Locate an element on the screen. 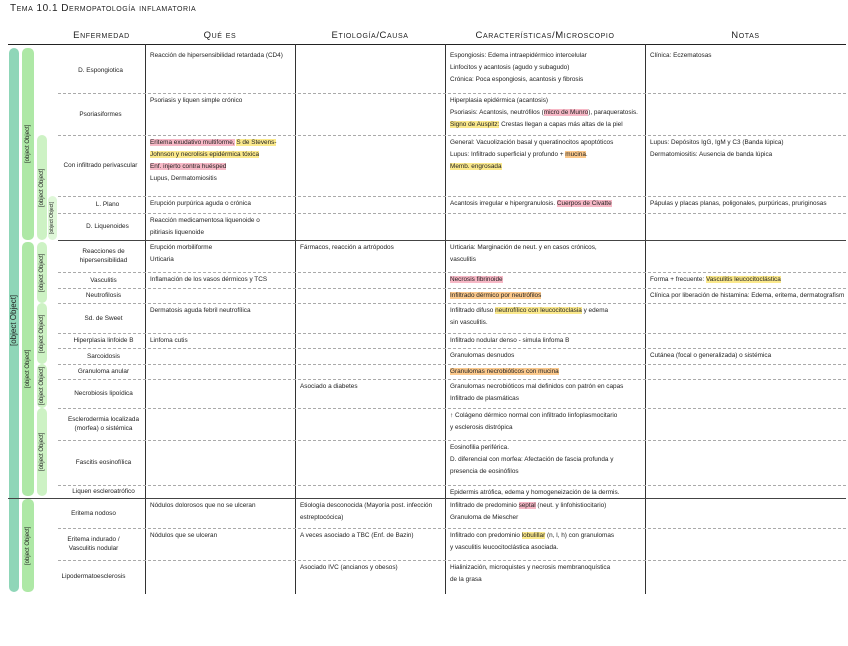  caracteristicas-cell: Granulomas necrobióticos con mucina is located at coordinates (546, 372).